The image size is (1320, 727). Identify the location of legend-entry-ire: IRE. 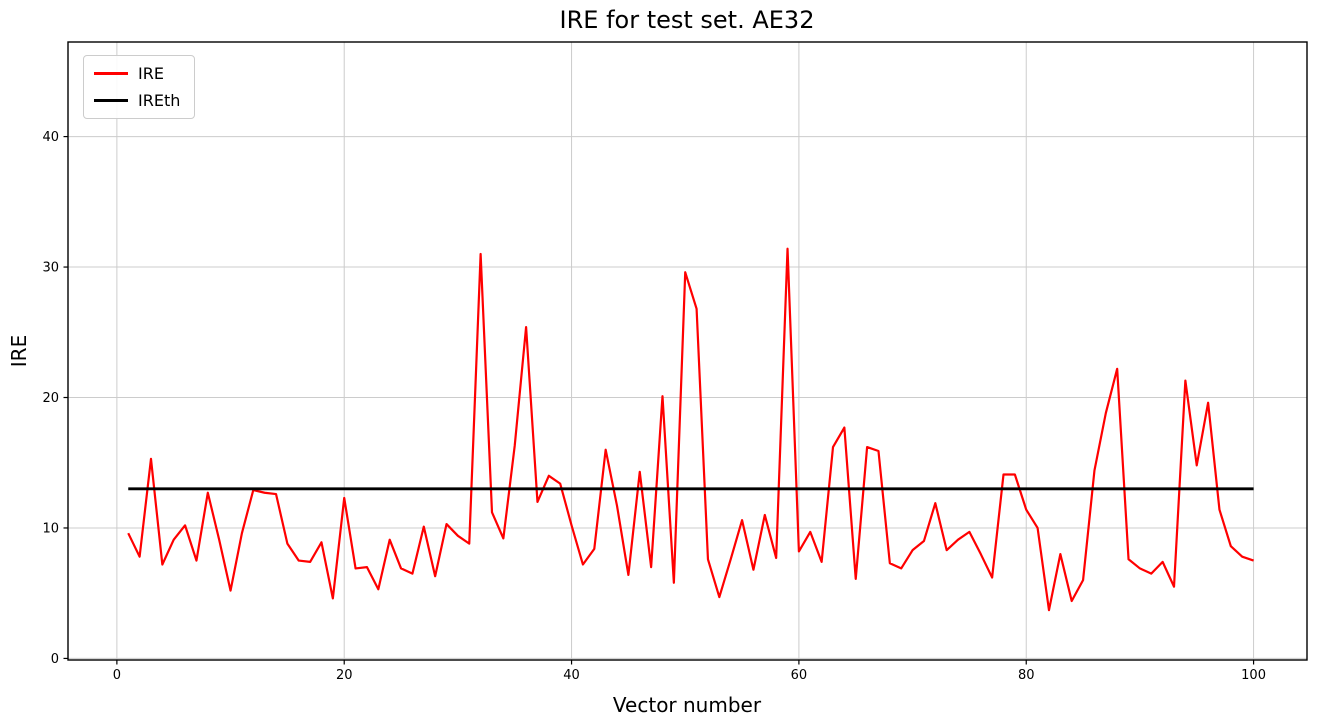
(137, 74).